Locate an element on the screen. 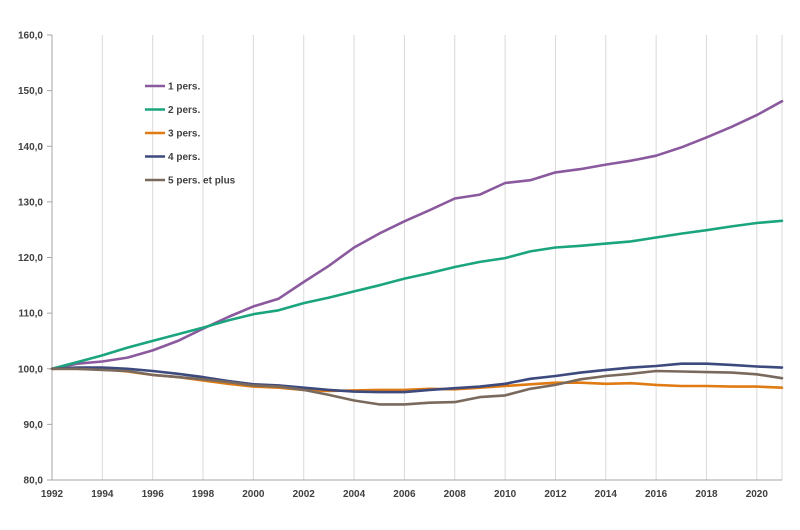 The image size is (800, 530). y-tick-label: 130,0 is located at coordinates (30, 202).